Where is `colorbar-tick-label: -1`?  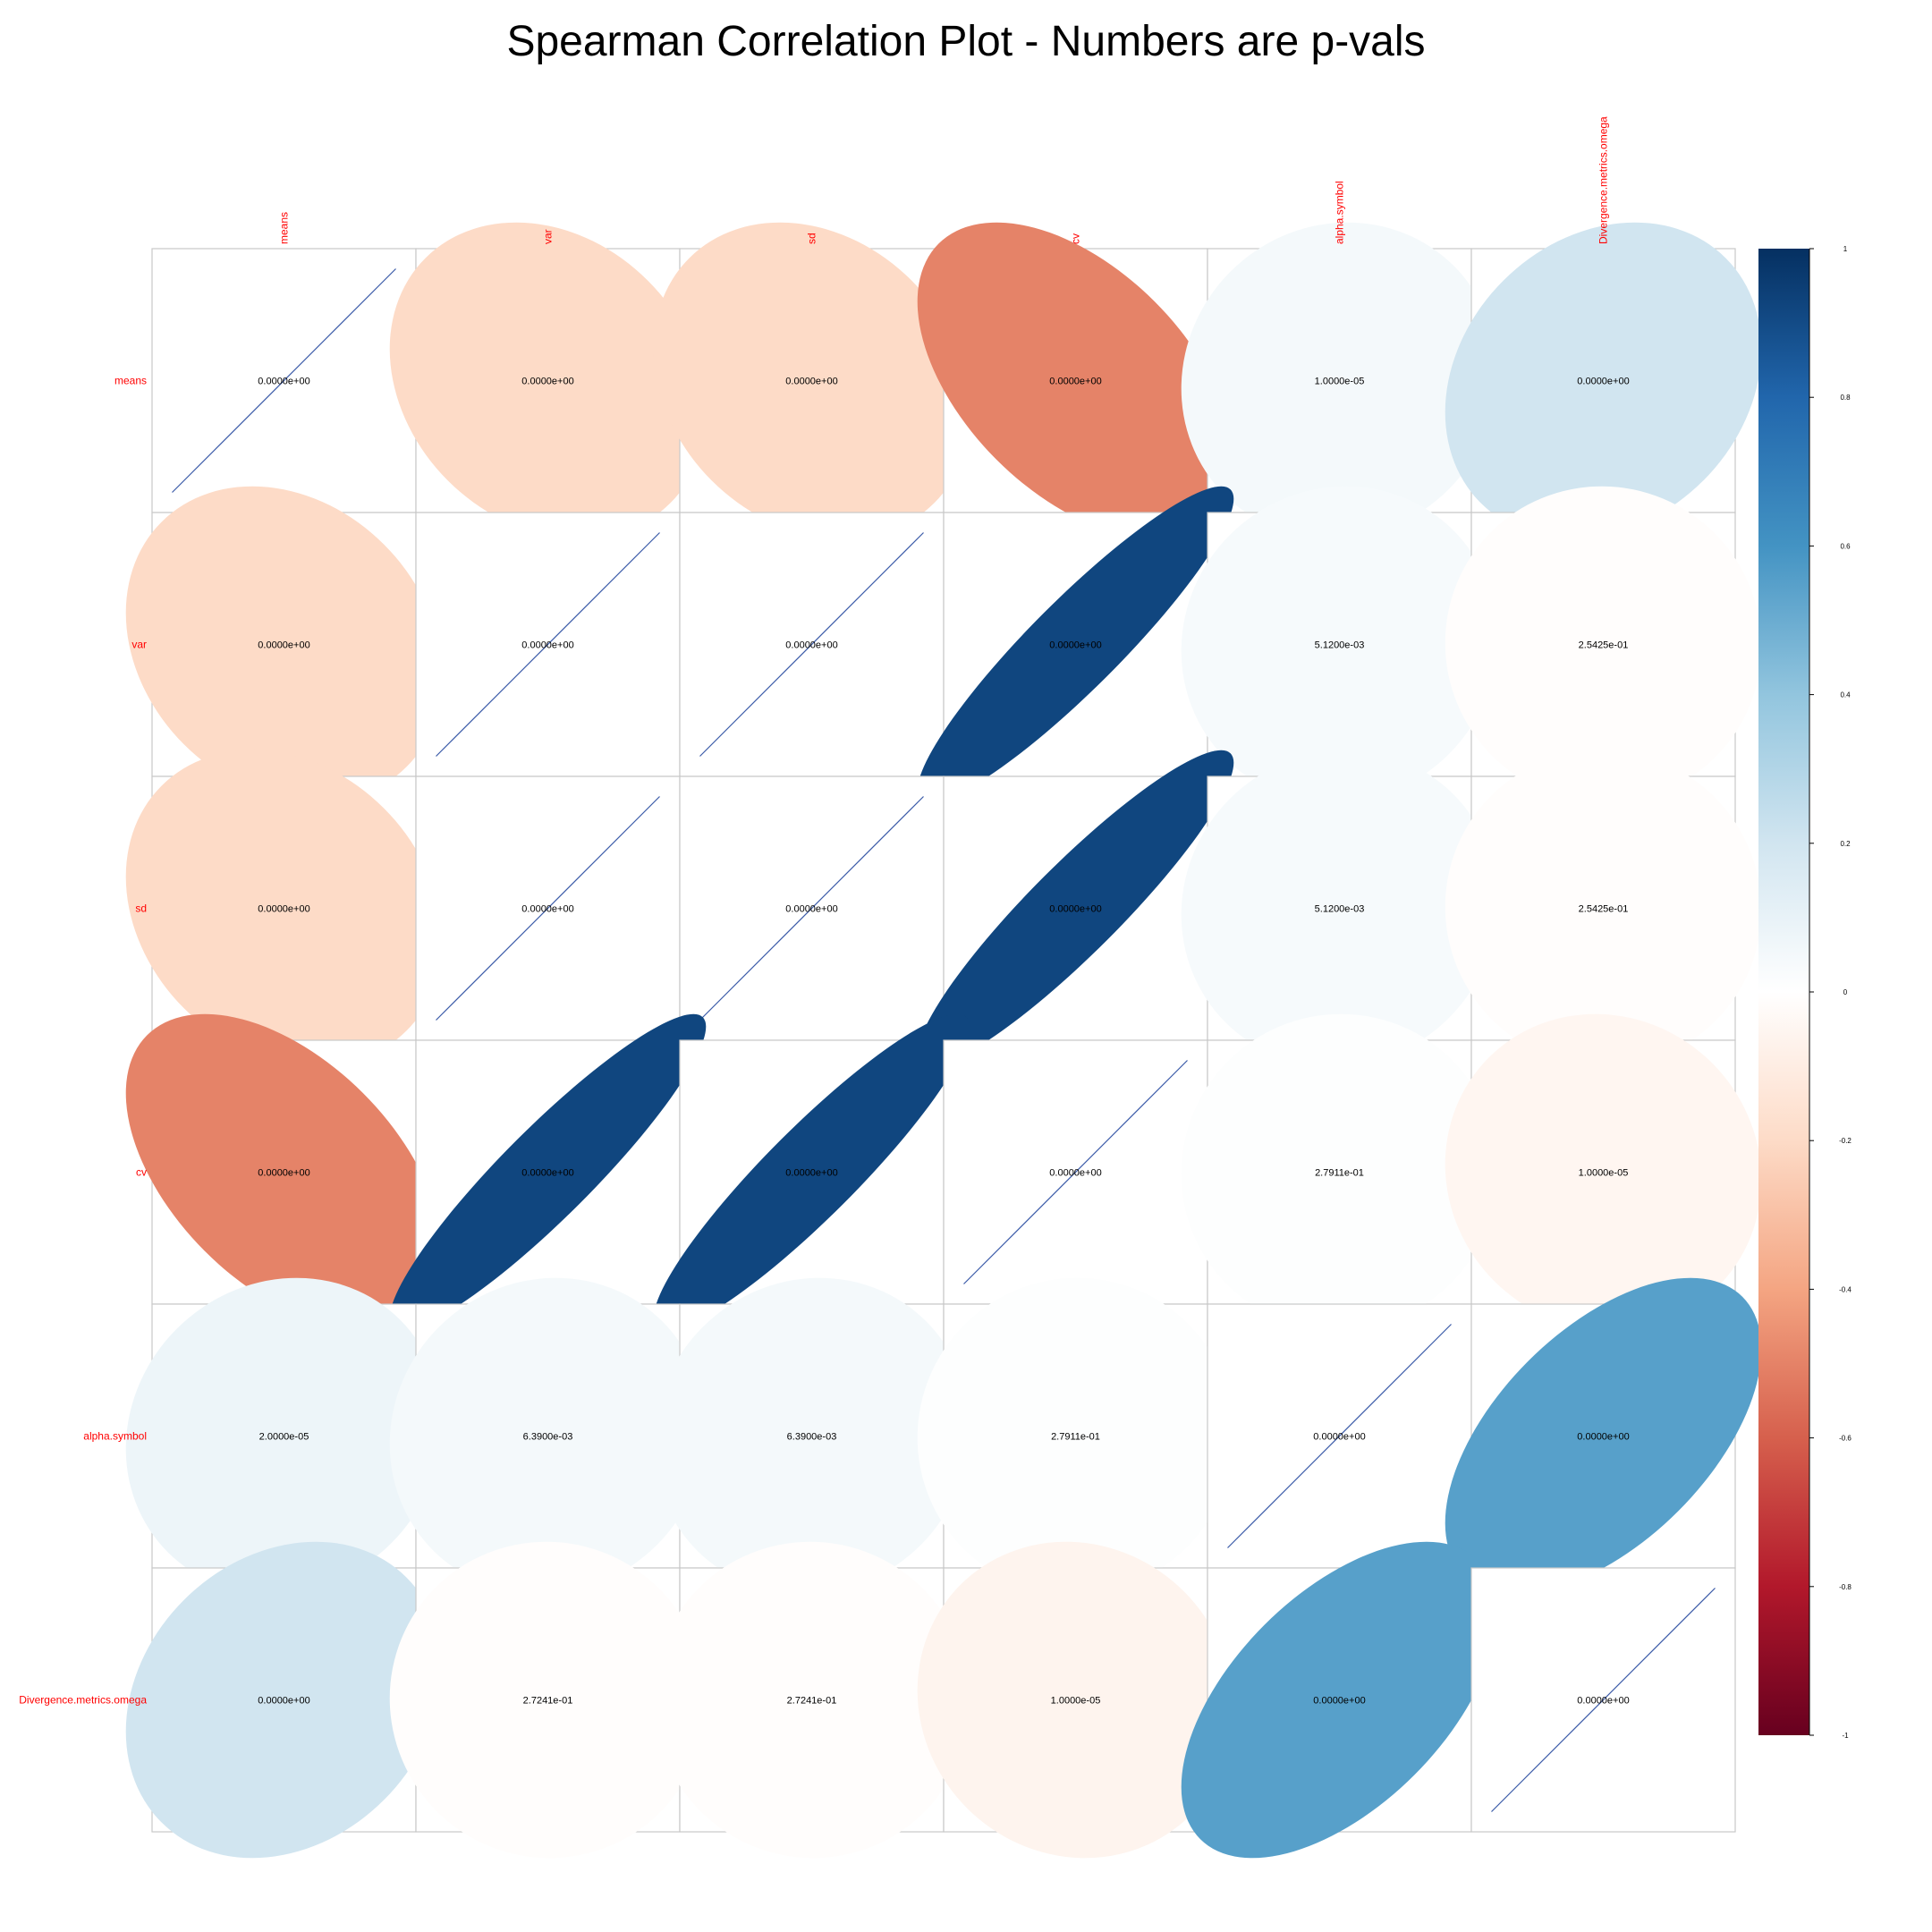 colorbar-tick-label: -1 is located at coordinates (1845, 1736).